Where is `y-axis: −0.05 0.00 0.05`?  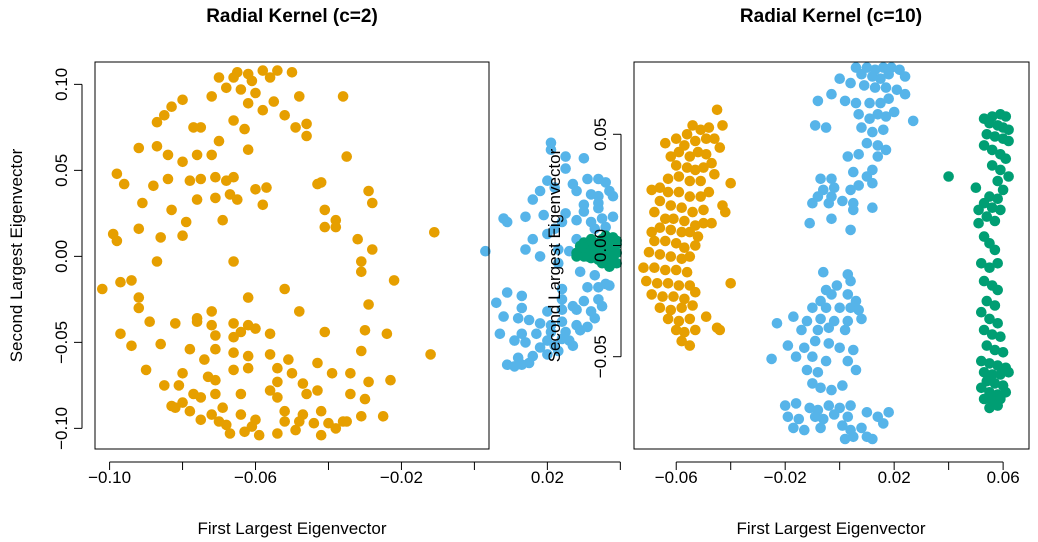 y-axis: −0.05 0.00 0.05 is located at coordinates (606, 248).